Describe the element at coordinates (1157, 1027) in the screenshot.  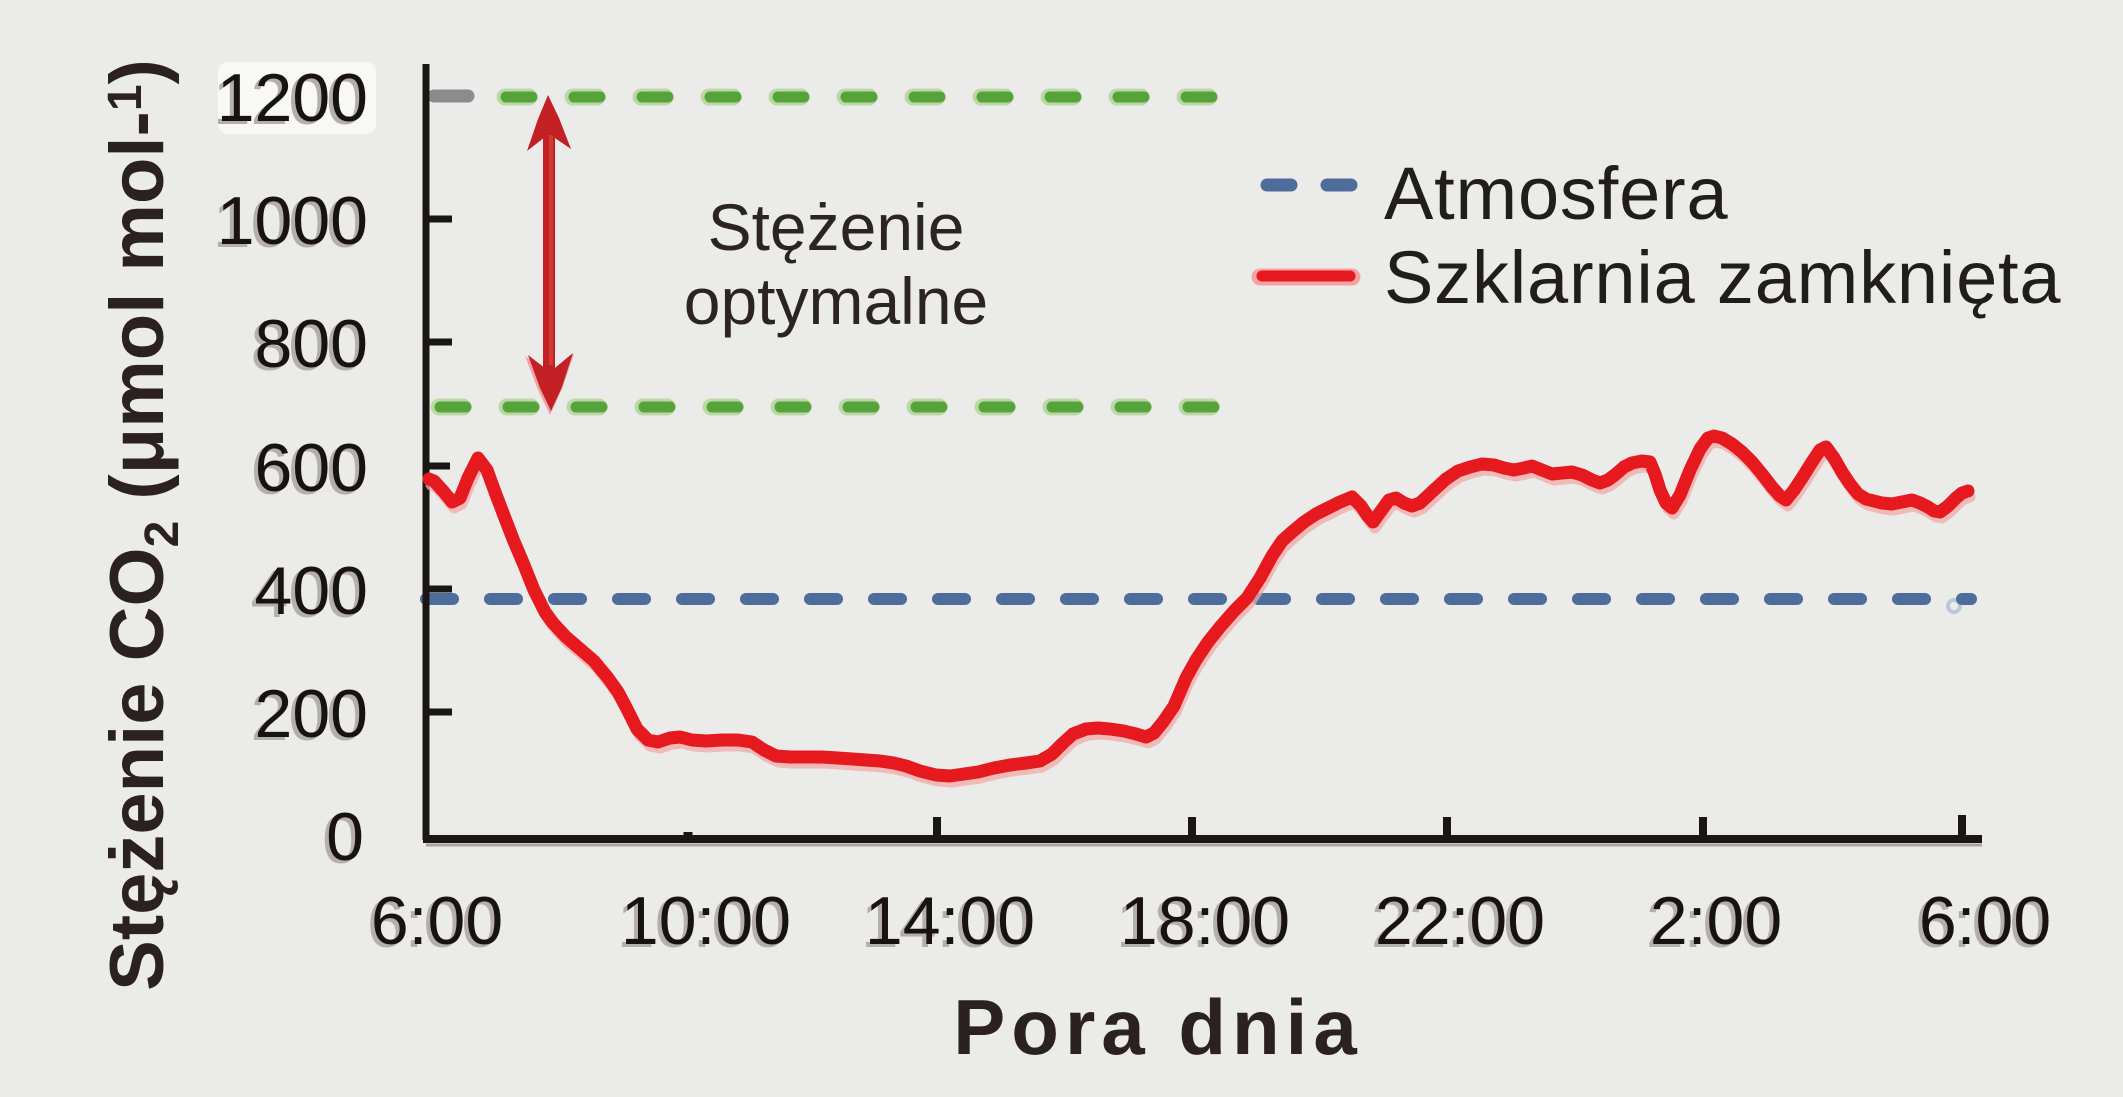
I see `svg-text: Pora dnia` at that location.